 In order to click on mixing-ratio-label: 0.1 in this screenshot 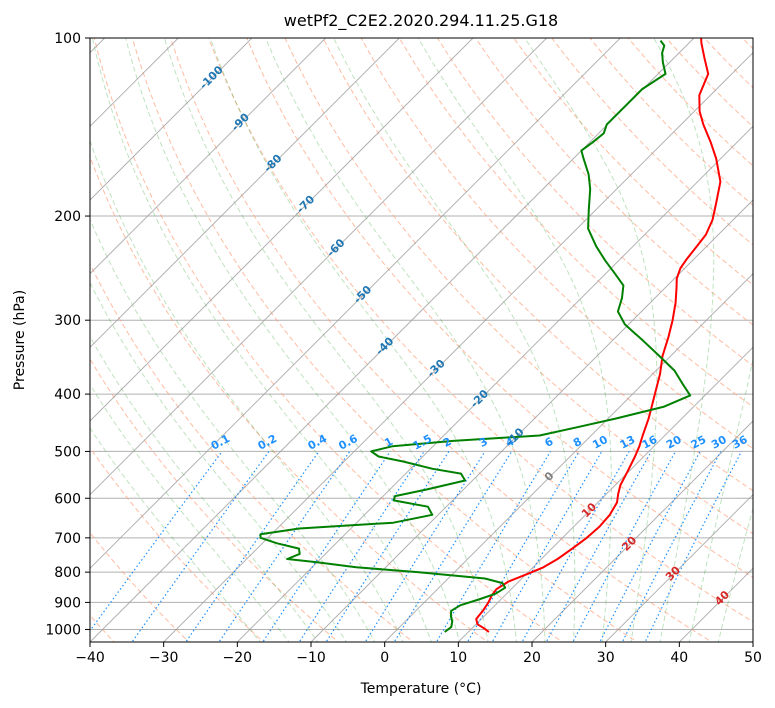, I will do `click(220, 442)`.